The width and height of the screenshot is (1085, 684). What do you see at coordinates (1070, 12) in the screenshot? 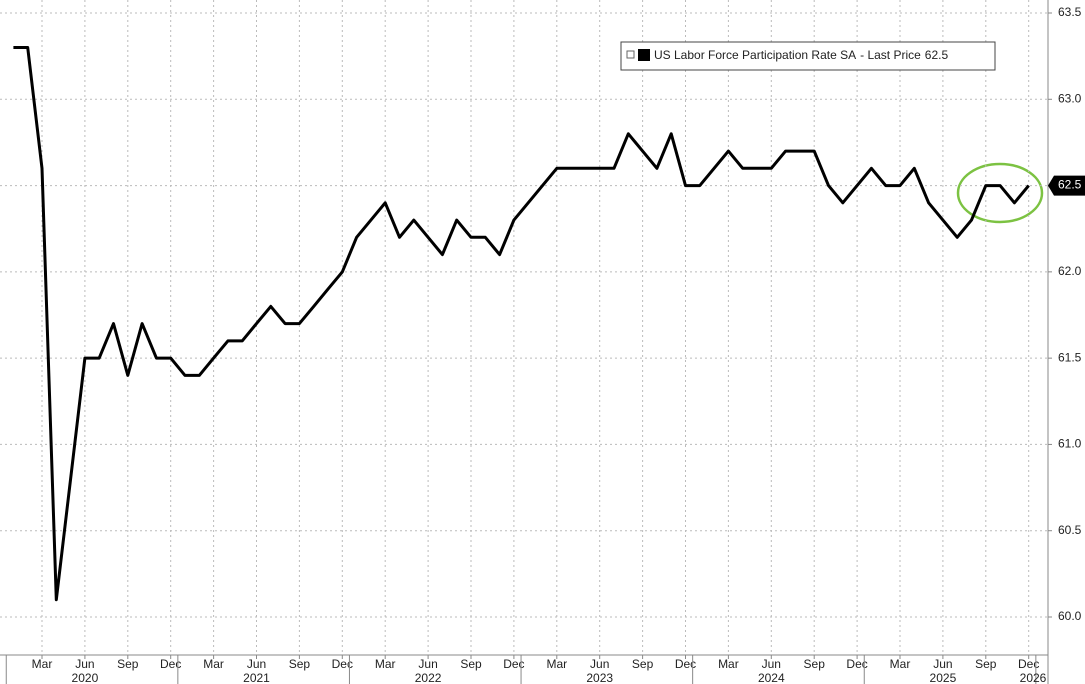
I see `y-tick-label: 63.5` at bounding box center [1070, 12].